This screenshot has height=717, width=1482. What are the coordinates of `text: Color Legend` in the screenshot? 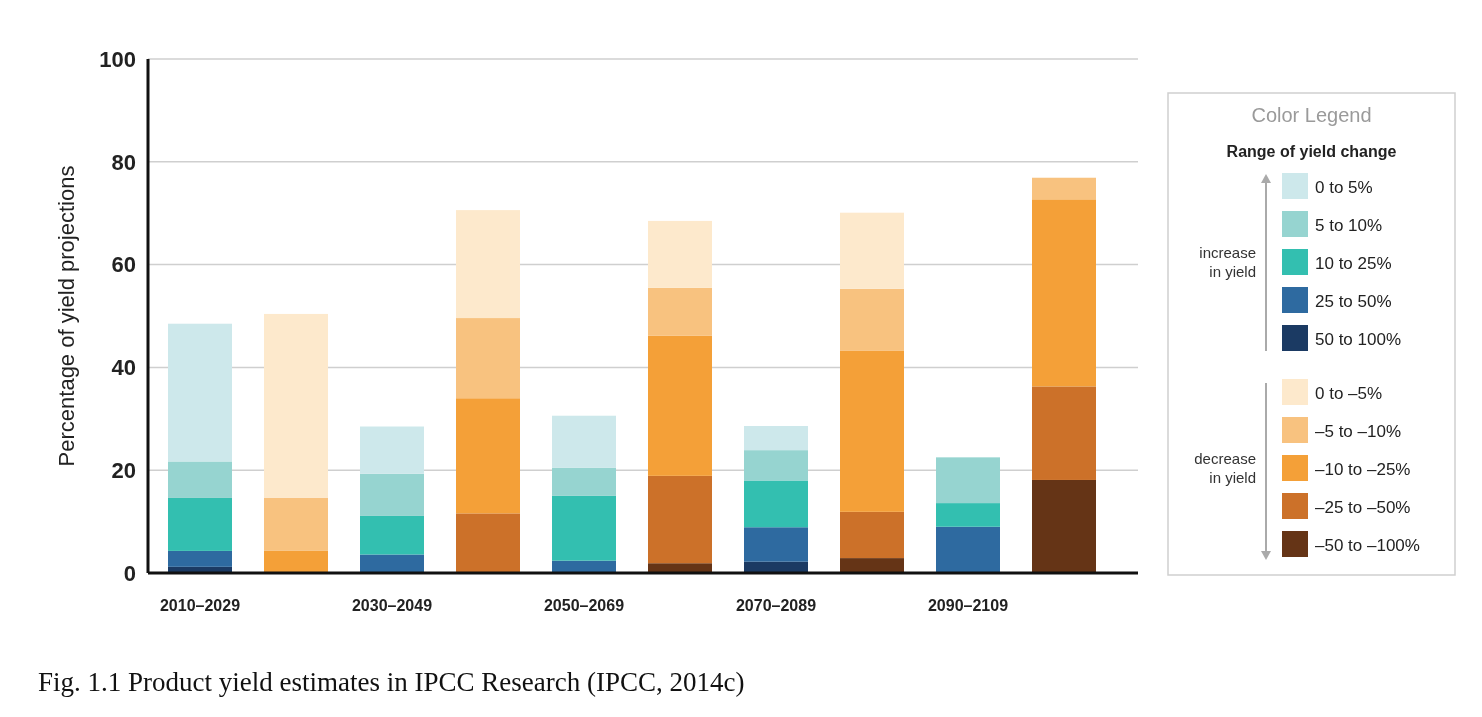 It's located at (1311, 115).